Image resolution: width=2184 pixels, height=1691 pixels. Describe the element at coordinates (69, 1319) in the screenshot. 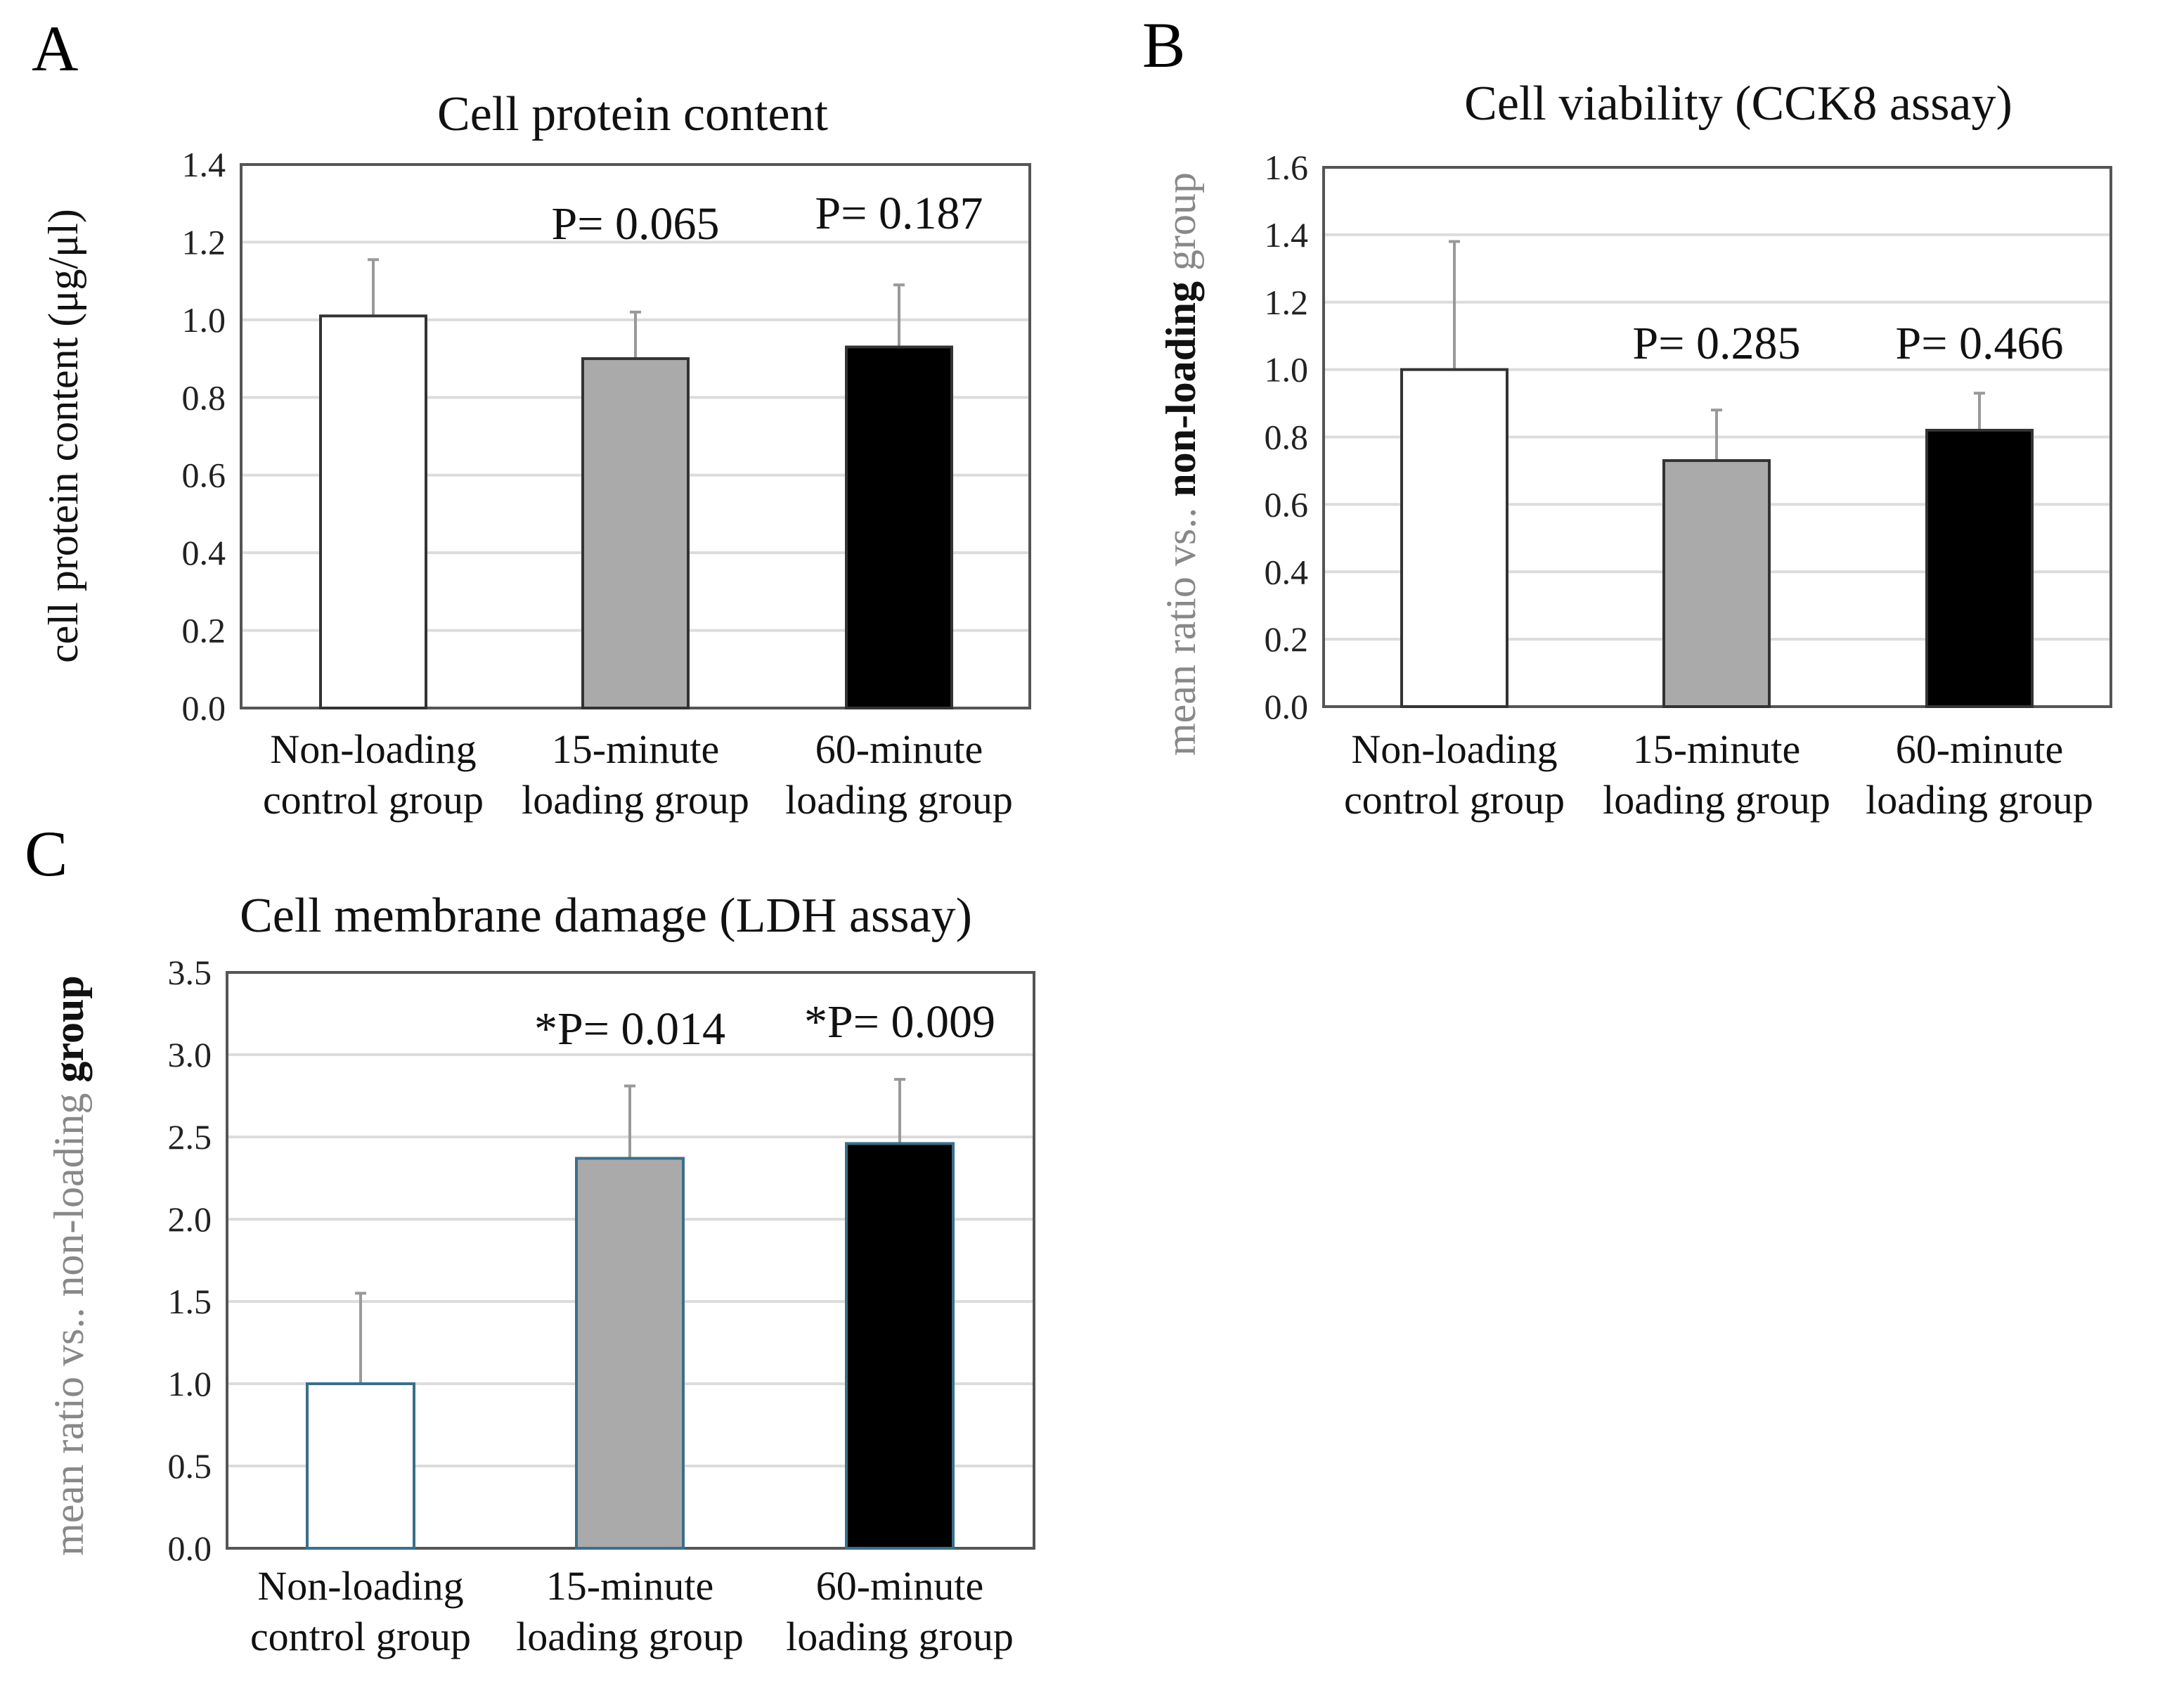

I see `y-axis-label-part: mean ratio vs.. non-loading` at that location.